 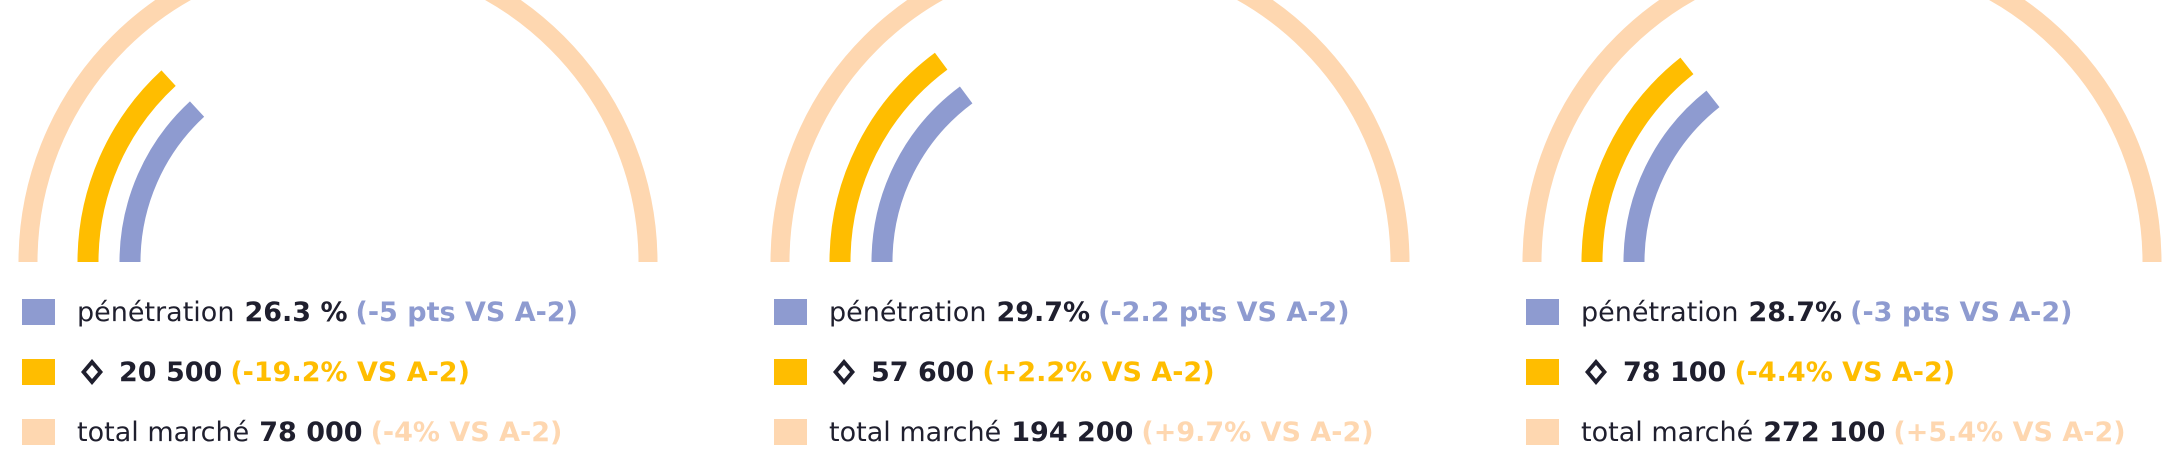 What do you see at coordinates (1961, 312) in the screenshot?
I see `penetration-delta-3: (-3 pts VS A-2)` at bounding box center [1961, 312].